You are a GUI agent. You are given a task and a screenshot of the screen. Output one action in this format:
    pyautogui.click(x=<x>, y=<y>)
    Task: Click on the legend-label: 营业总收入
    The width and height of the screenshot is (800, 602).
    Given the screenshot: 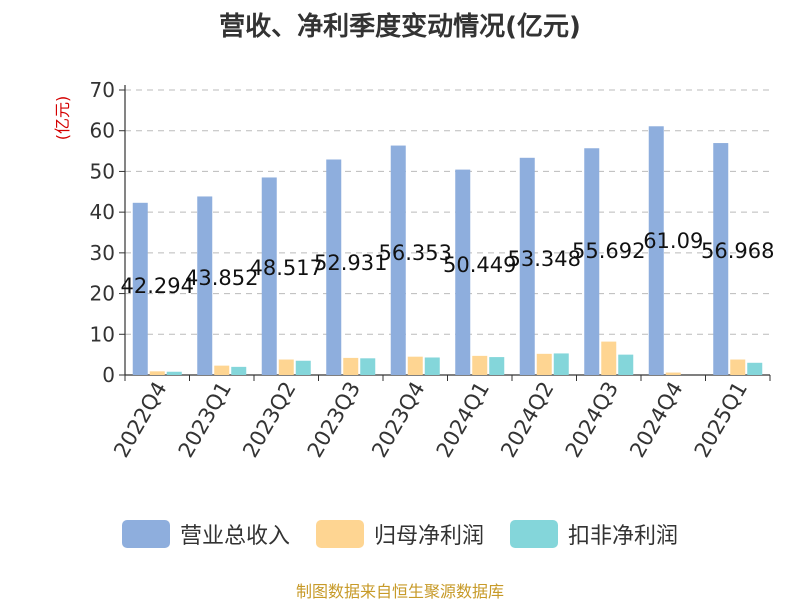 What is the action you would take?
    pyautogui.click(x=234, y=536)
    